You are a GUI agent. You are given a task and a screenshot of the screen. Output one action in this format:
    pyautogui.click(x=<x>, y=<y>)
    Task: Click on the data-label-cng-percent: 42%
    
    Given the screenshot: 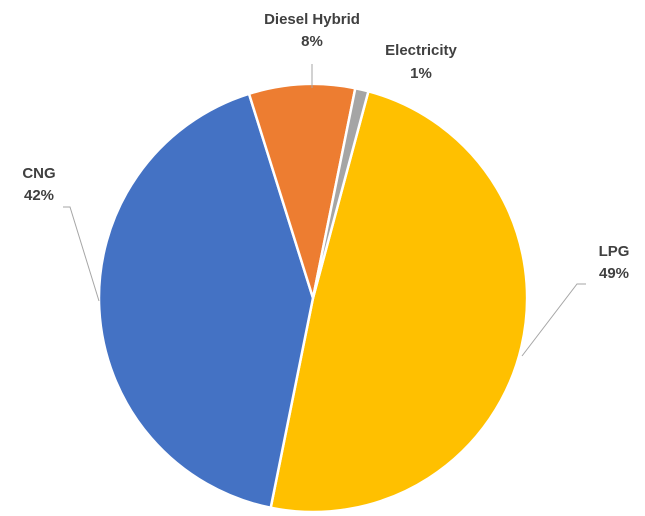 What is the action you would take?
    pyautogui.click(x=39, y=195)
    